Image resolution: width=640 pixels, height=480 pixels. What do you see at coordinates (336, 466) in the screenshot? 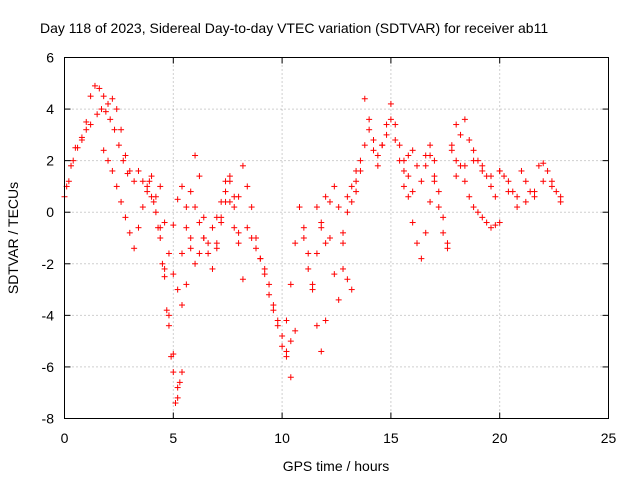
I see `x-axis-label: GPS time / hours` at bounding box center [336, 466].